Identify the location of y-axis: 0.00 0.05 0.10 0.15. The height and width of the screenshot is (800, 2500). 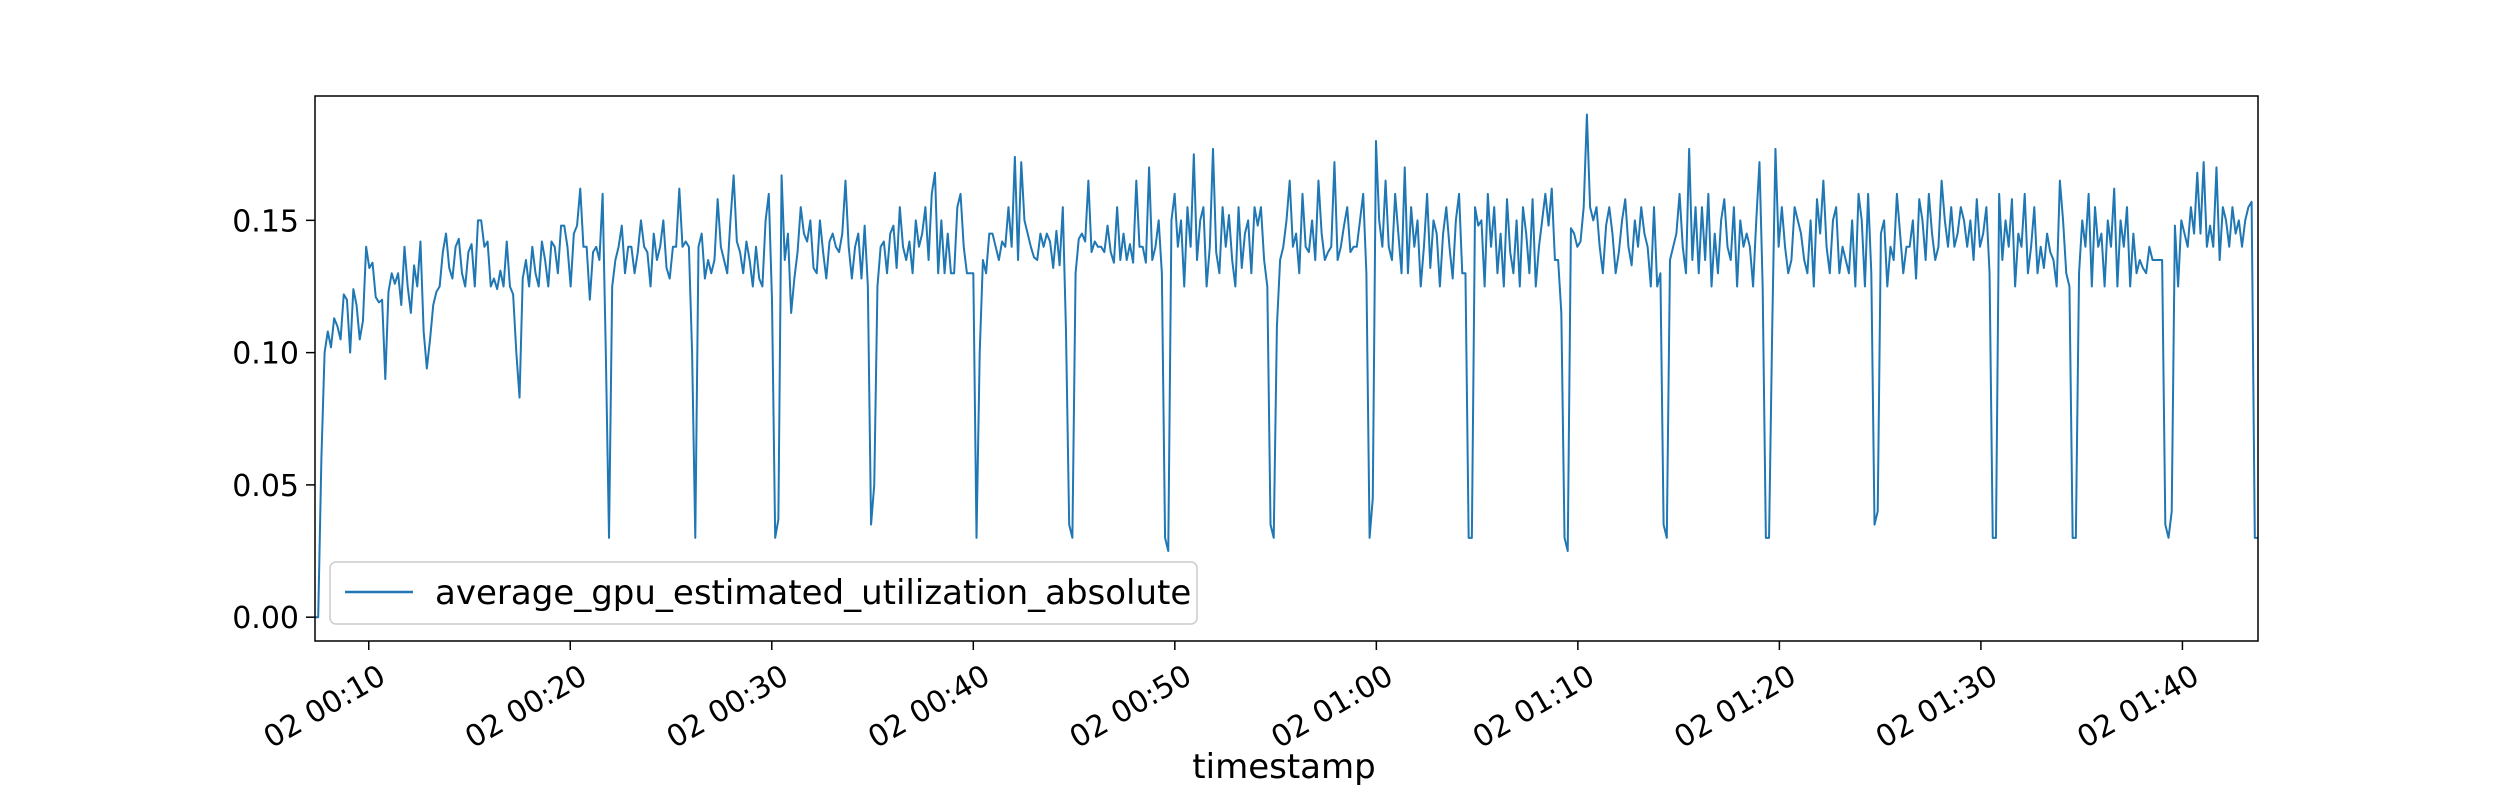
(273, 420).